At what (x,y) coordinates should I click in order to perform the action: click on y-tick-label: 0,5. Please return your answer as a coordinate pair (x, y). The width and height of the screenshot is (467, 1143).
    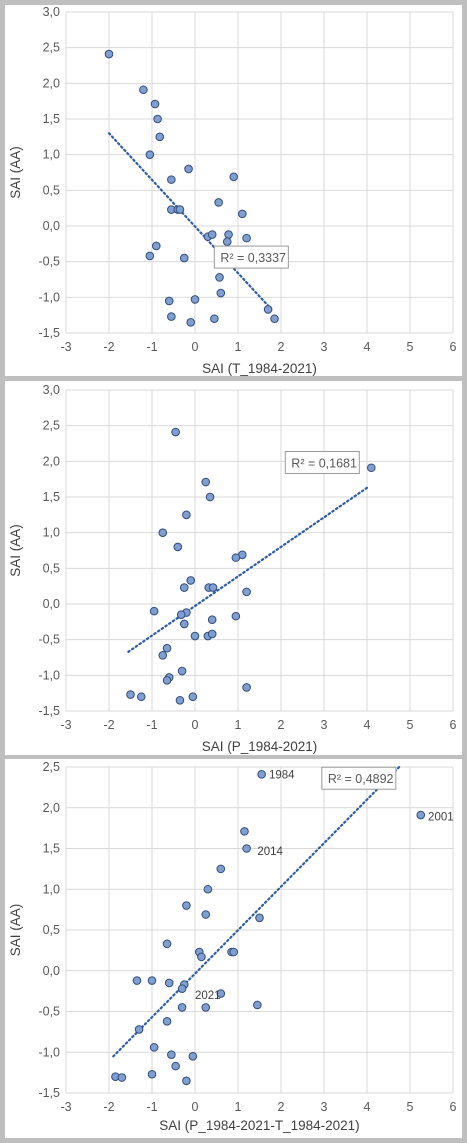
    Looking at the image, I should click on (51, 930).